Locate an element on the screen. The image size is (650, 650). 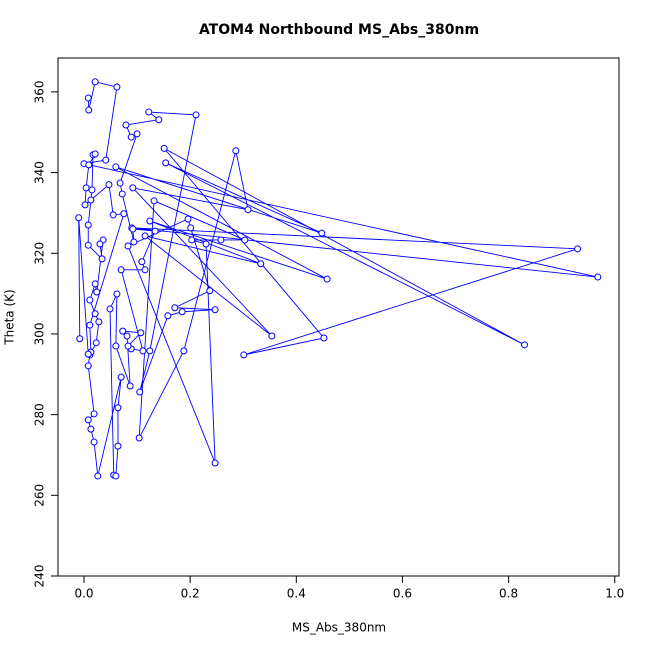
y-tick-label: 320 is located at coordinates (40, 253).